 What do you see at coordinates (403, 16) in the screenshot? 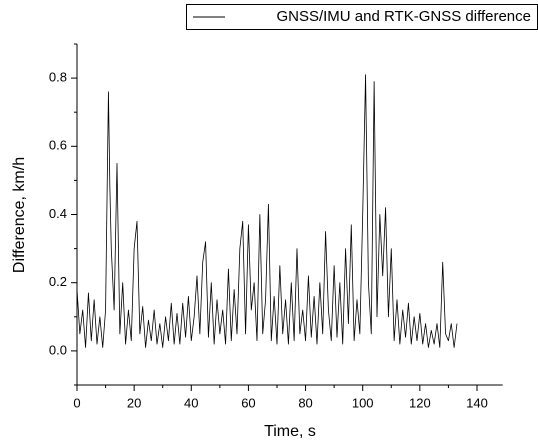
I see `legend-label: GNSS/IMU and RTK-GNSS difference` at bounding box center [403, 16].